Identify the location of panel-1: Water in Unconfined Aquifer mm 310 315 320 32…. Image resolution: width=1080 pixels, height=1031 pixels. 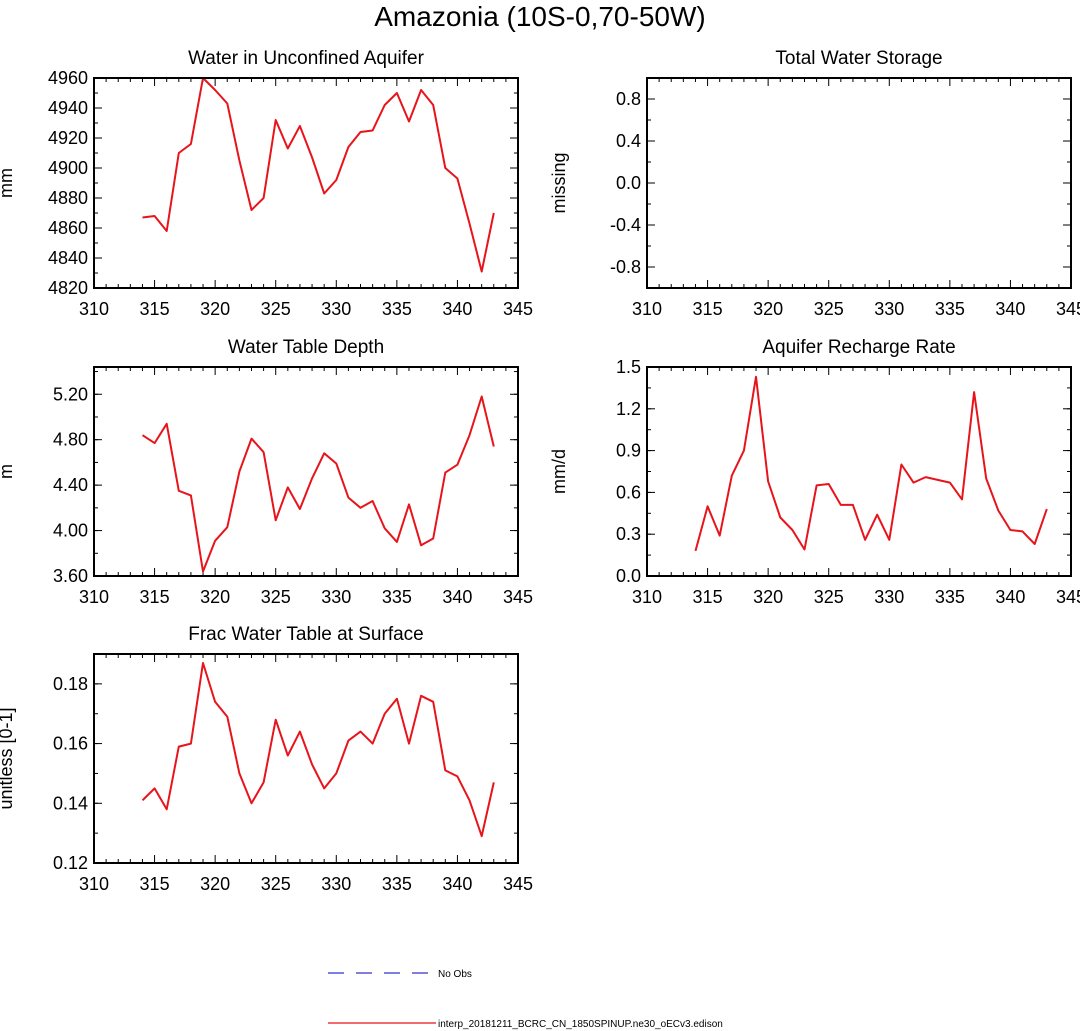
(266, 183).